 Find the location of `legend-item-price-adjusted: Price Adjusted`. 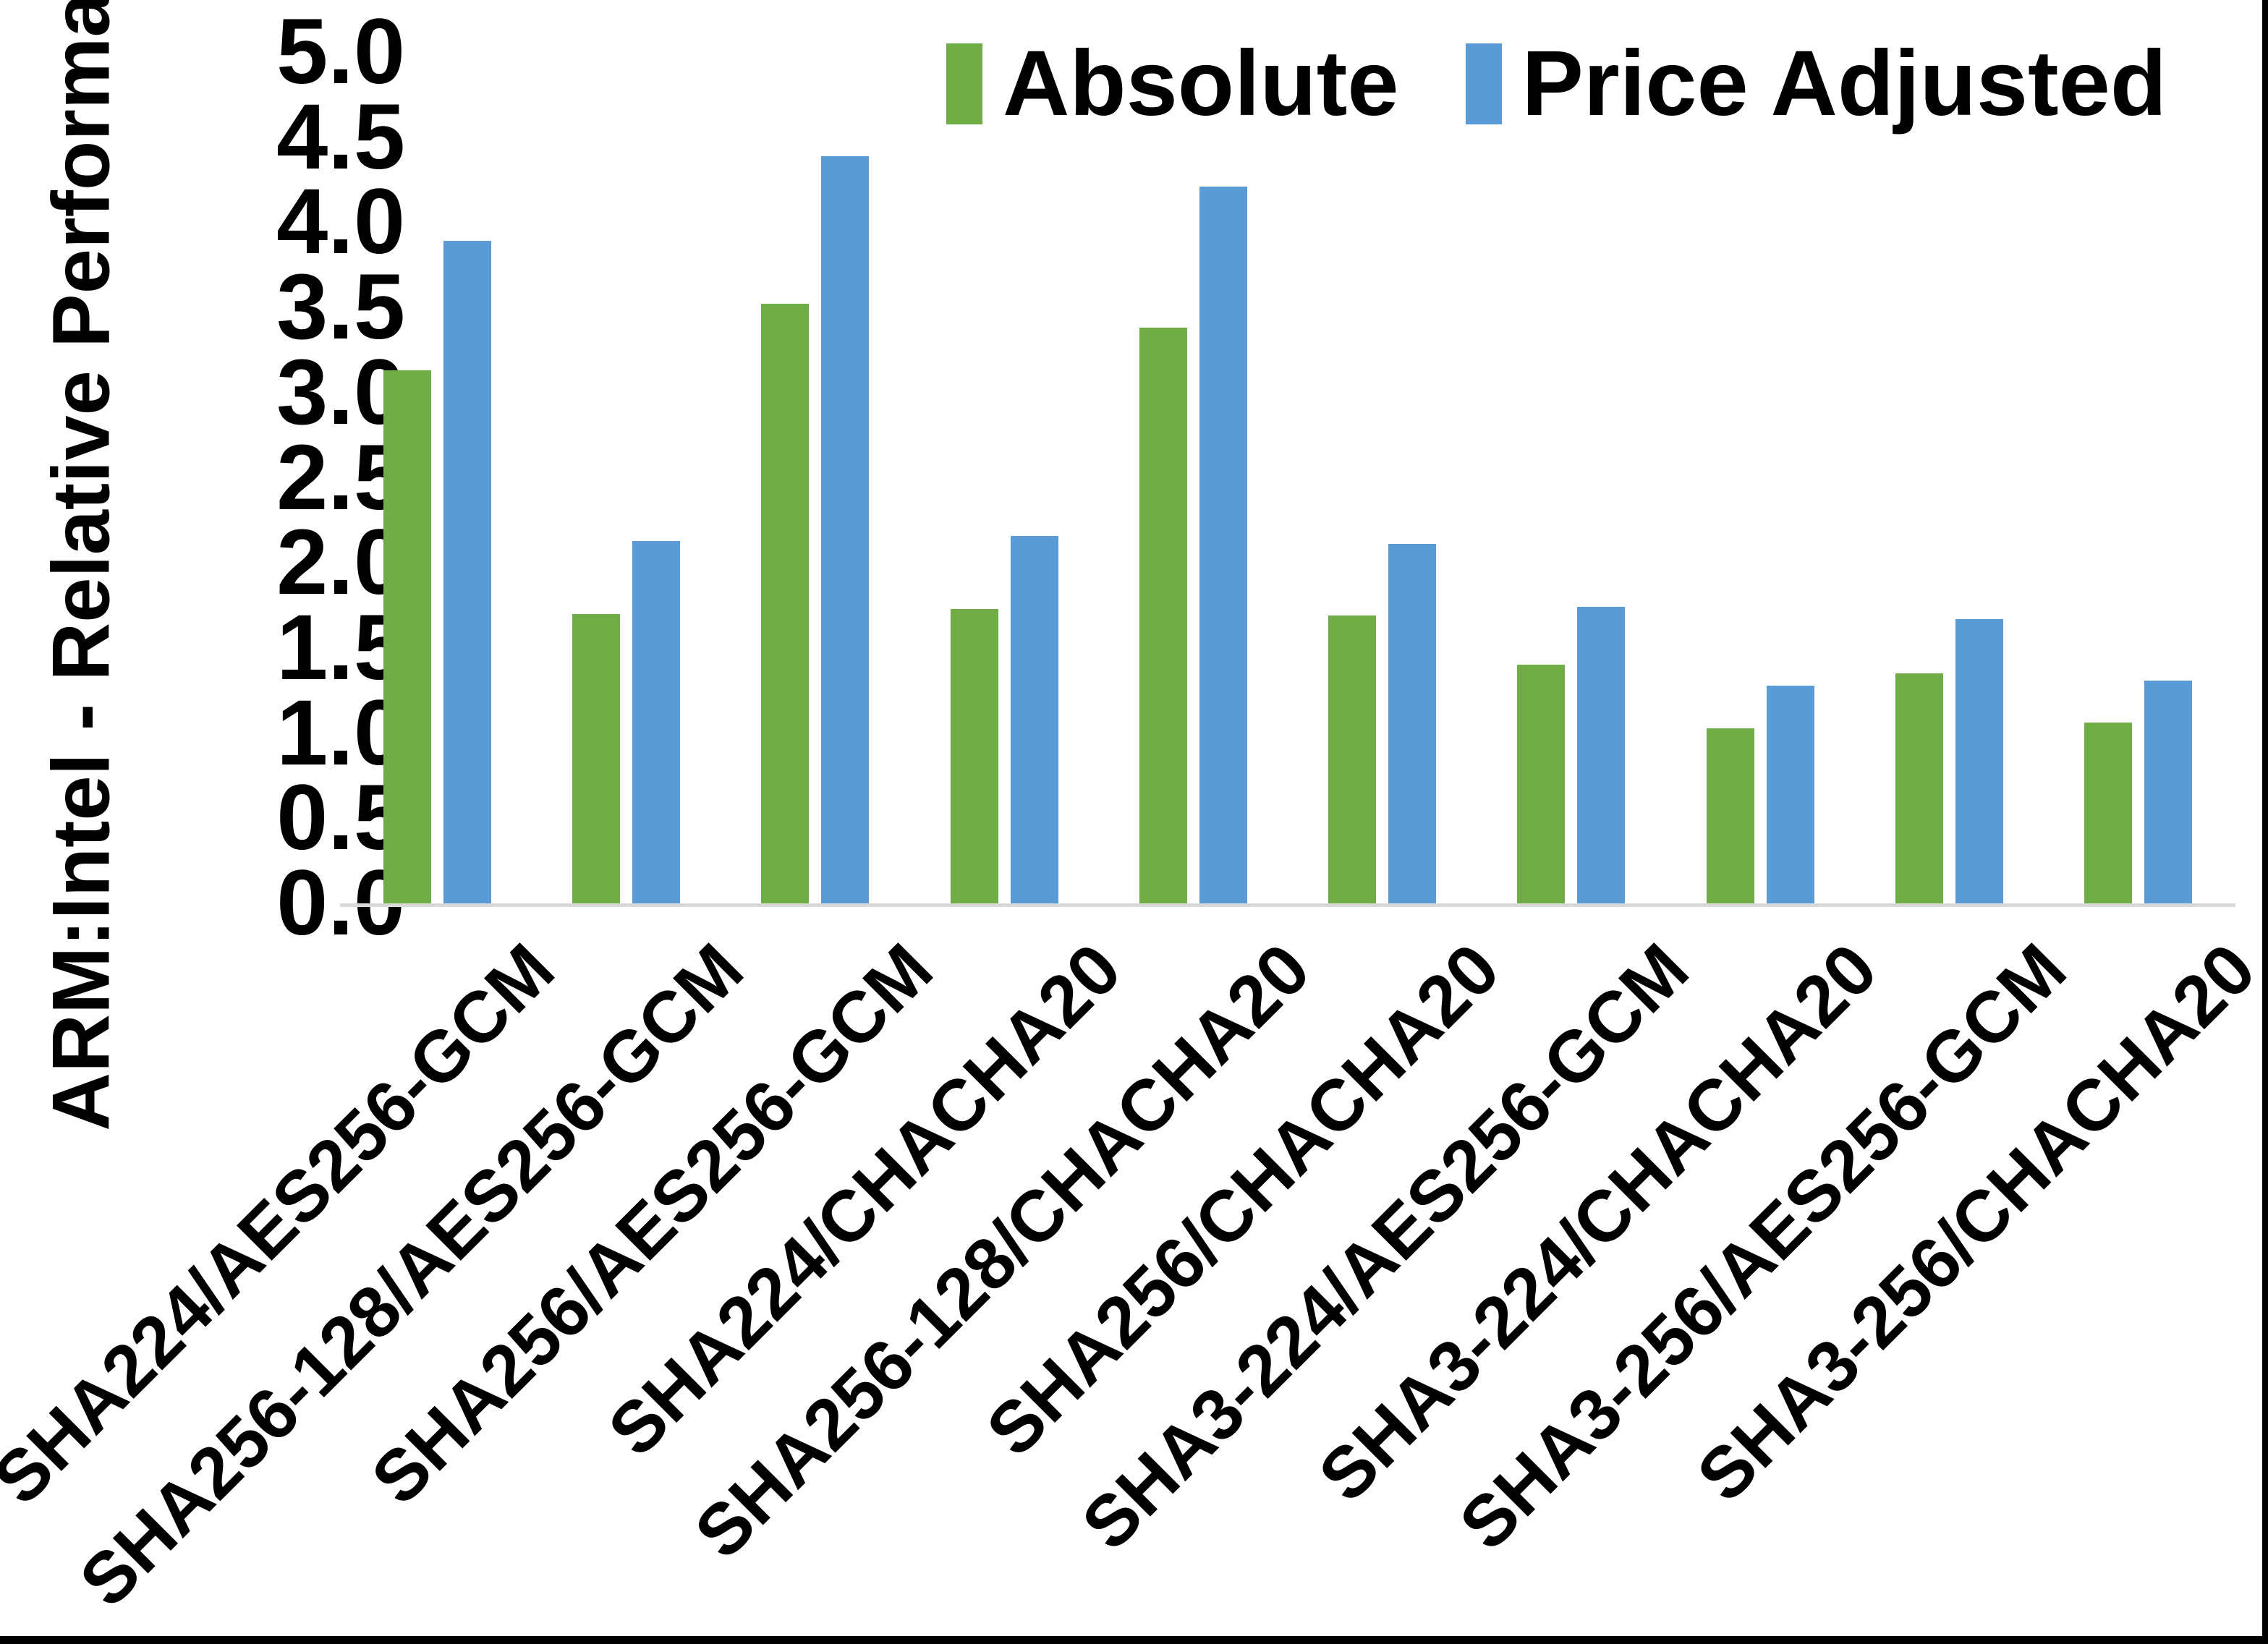

legend-item-price-adjusted: Price Adjusted is located at coordinates (1816, 83).